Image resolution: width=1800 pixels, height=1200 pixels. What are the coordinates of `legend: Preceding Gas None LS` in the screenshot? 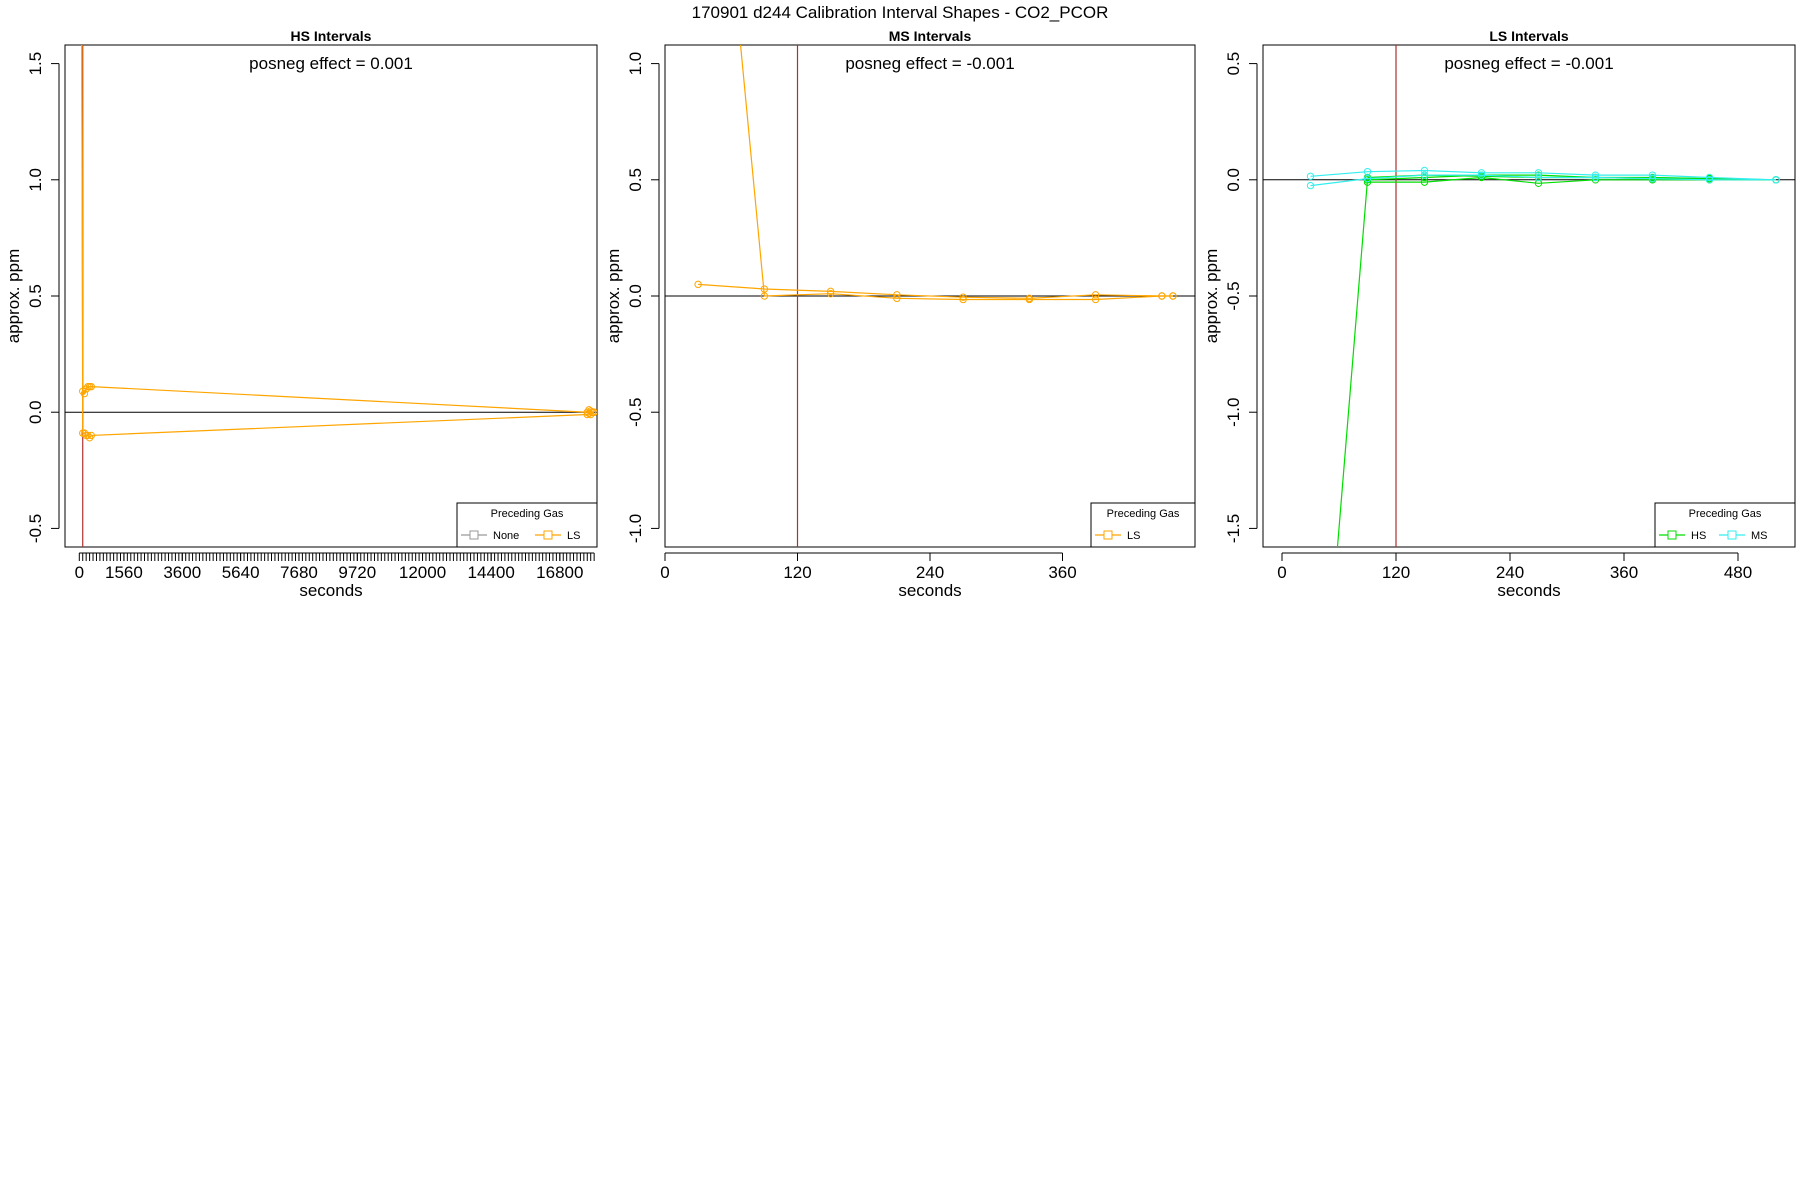 It's located at (527, 525).